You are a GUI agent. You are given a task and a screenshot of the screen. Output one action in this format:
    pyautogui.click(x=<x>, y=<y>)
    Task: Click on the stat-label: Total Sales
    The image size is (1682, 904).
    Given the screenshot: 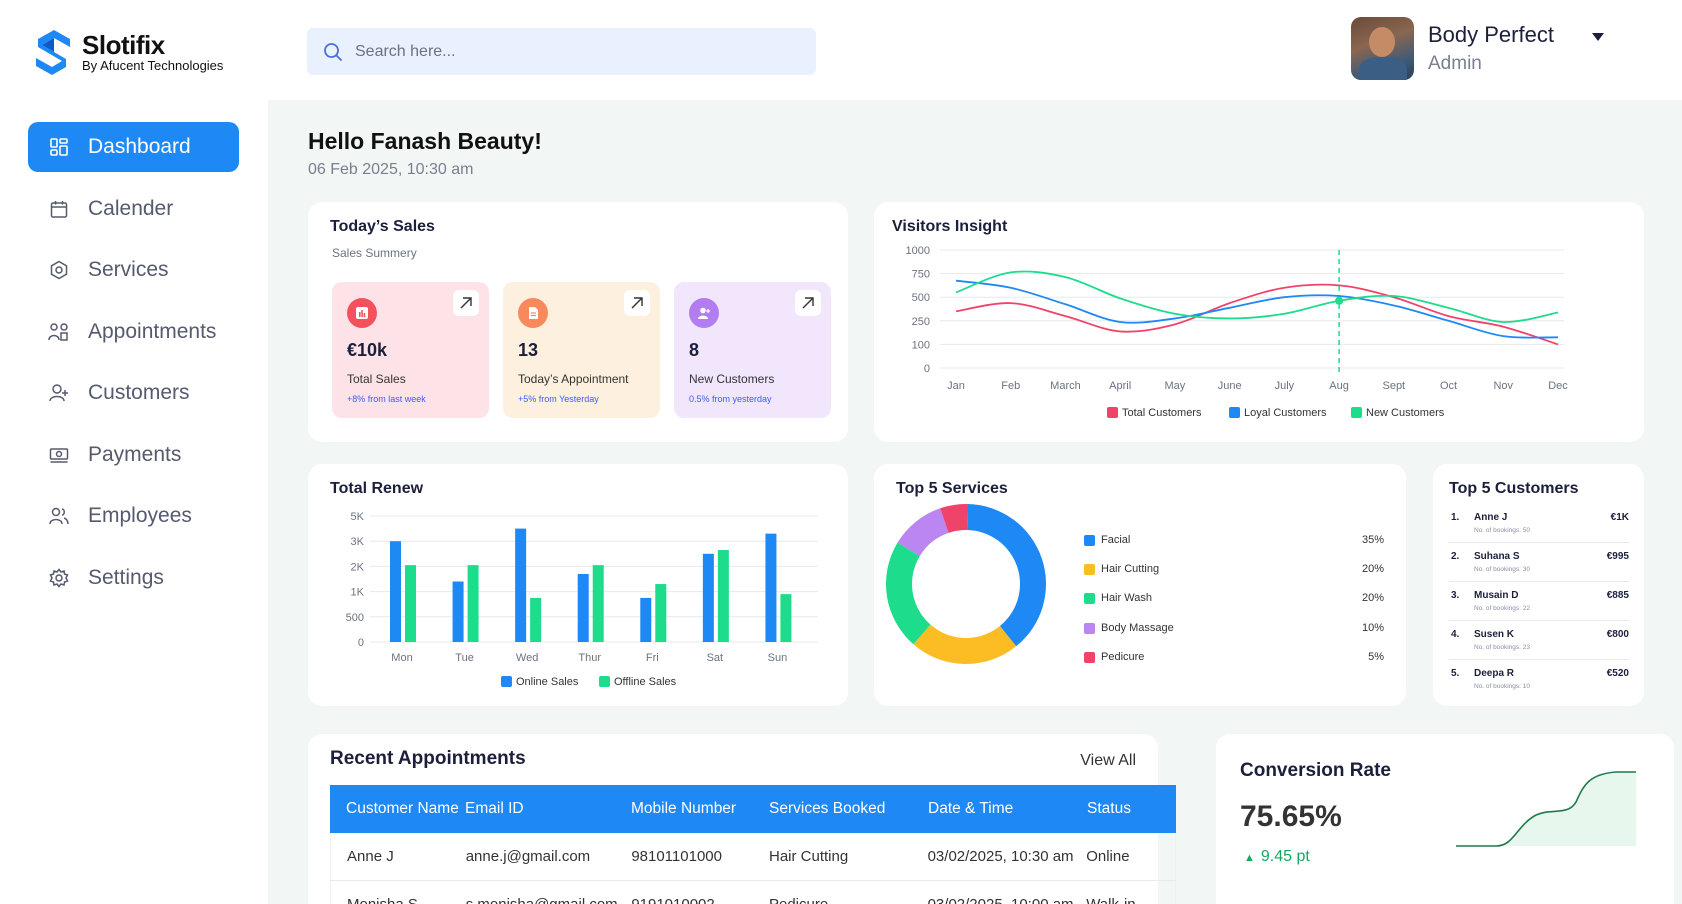 What is the action you would take?
    pyautogui.click(x=376, y=379)
    